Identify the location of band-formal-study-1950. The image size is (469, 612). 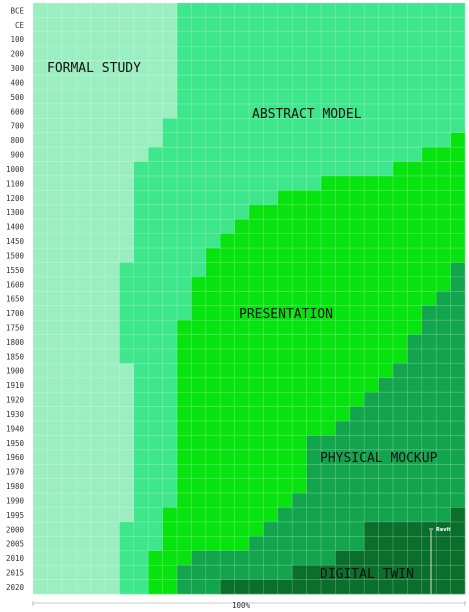
(84, 443).